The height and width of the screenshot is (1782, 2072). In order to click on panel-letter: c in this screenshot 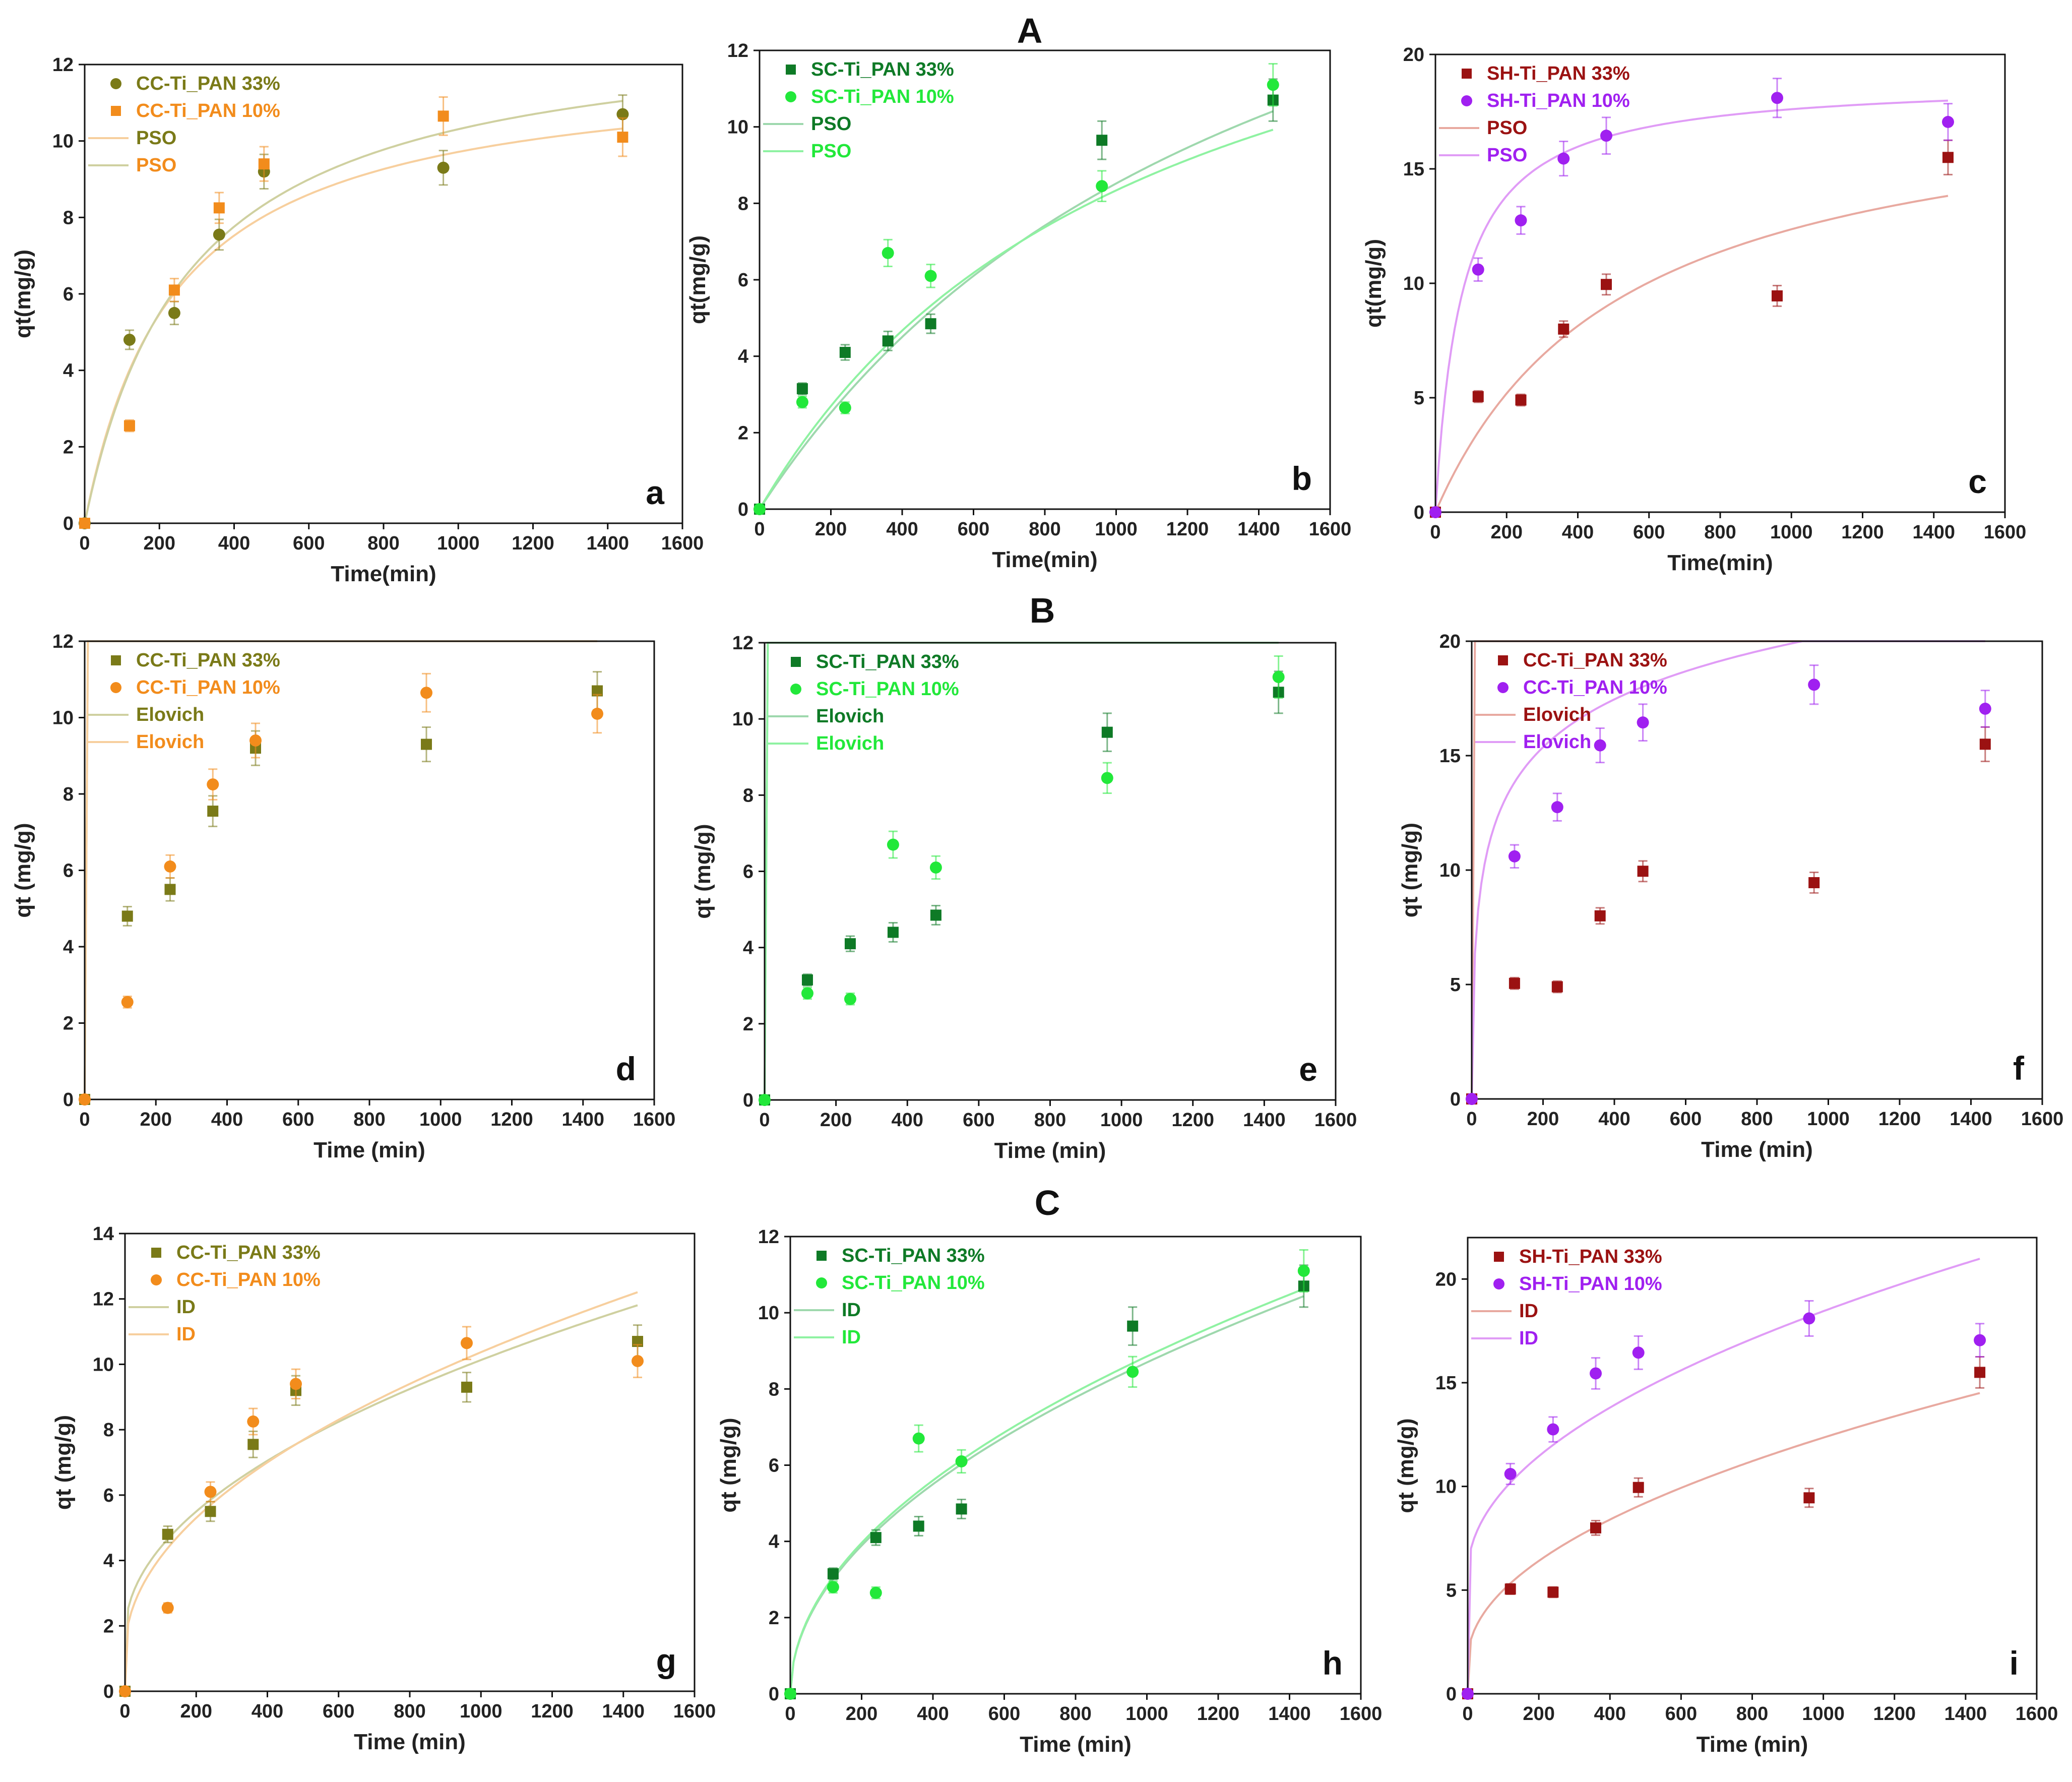, I will do `click(1977, 481)`.